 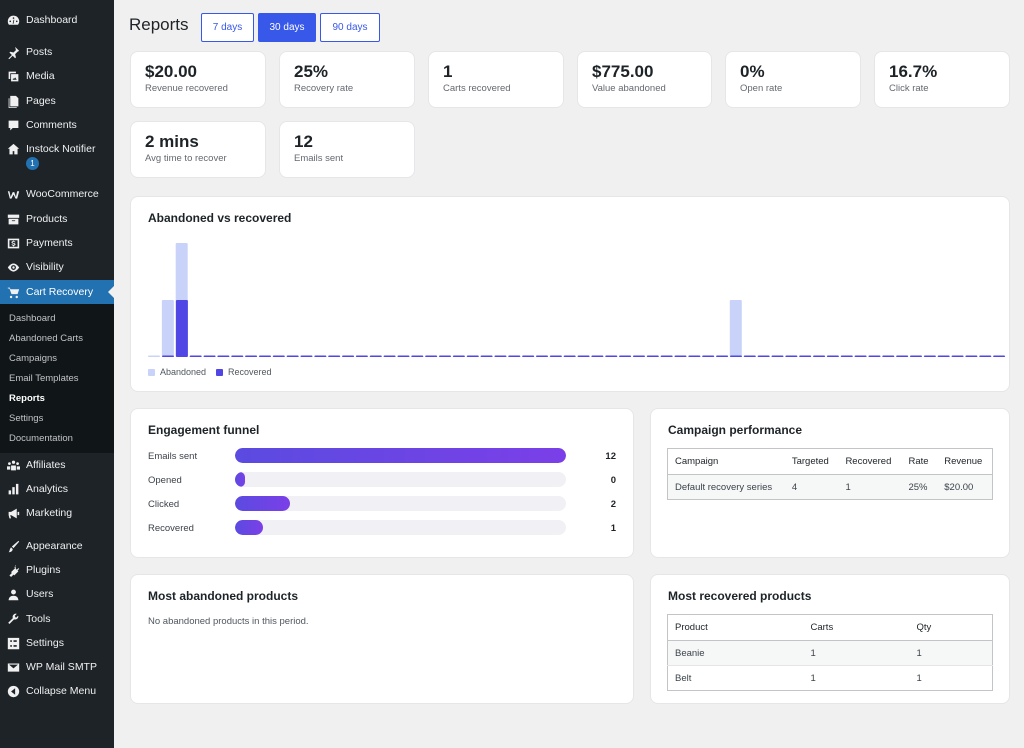 I want to click on range-7-days-button: 7 days, so click(x=227, y=27).